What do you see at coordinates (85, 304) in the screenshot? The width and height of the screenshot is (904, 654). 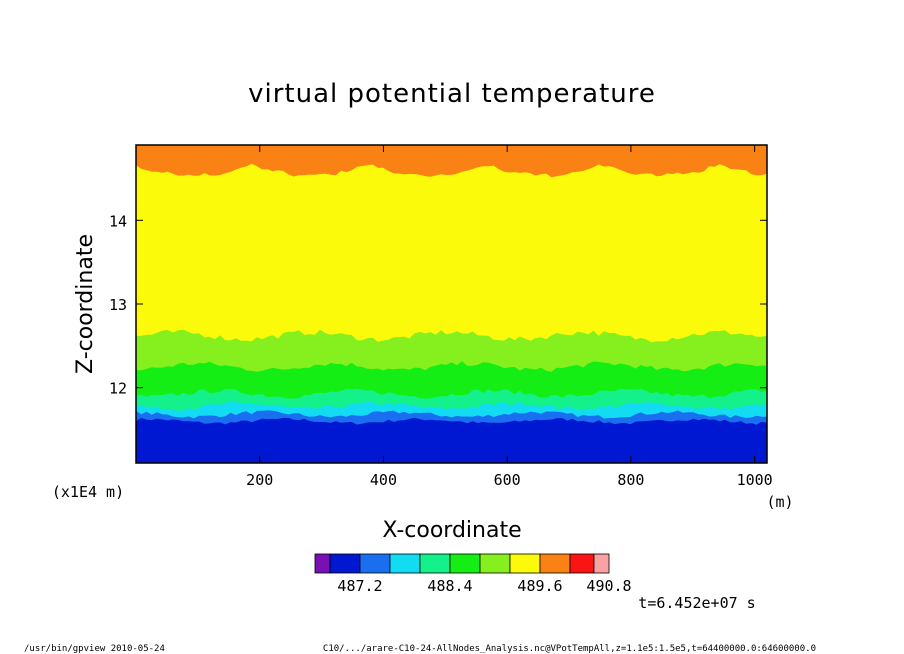 I see `y-axis-label: Z-coordinate` at bounding box center [85, 304].